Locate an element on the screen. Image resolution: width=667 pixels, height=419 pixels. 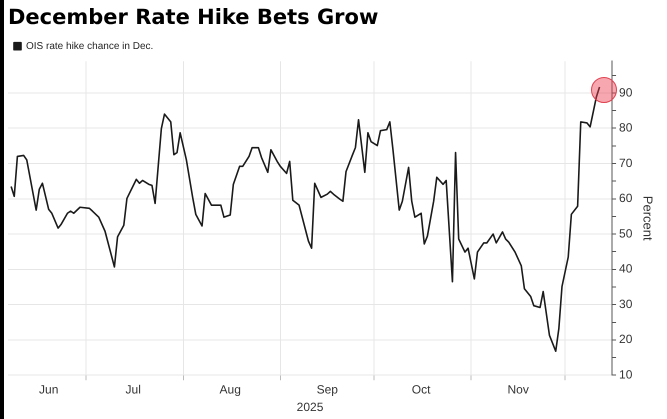
x-tick-label: Jul is located at coordinates (133, 389).